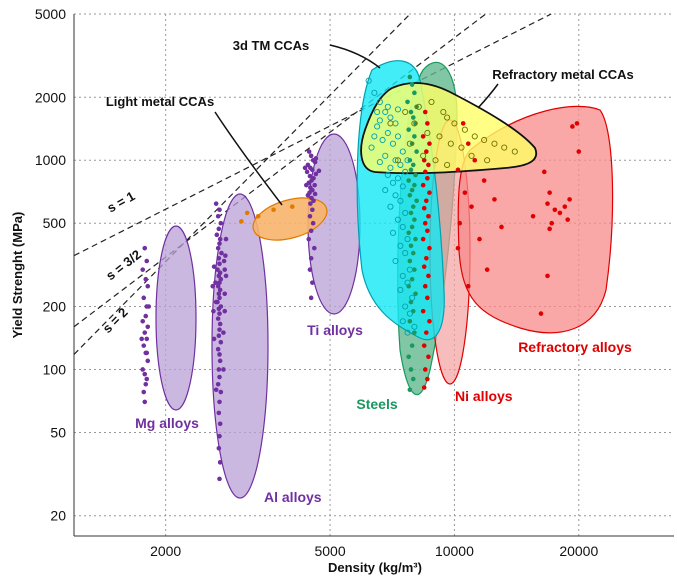  I want to click on y-tick-label: 50, so click(58, 432).